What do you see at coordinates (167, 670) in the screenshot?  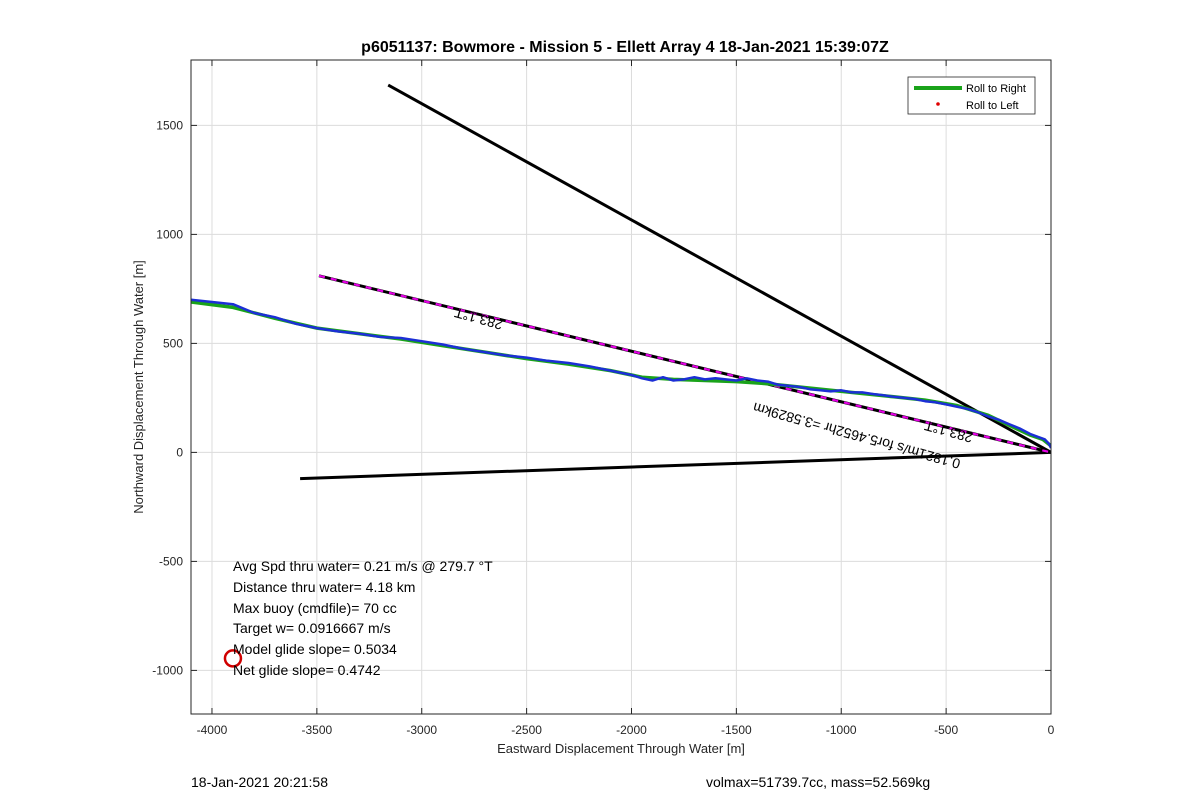 I see `y-tick-label: -1000` at bounding box center [167, 670].